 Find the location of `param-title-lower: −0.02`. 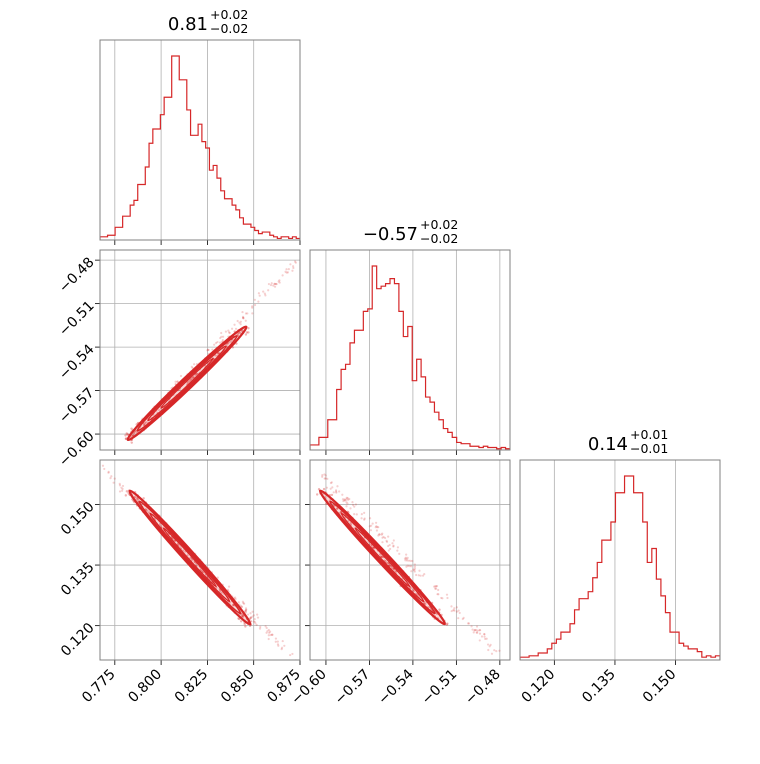

param-title-lower: −0.02 is located at coordinates (439, 238).